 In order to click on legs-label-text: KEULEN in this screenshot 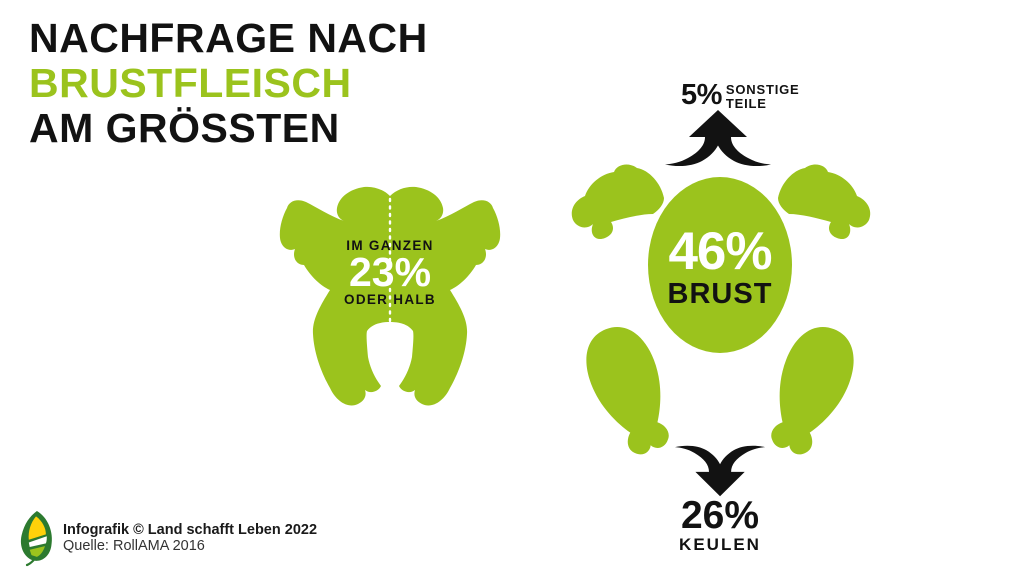, I will do `click(720, 544)`.